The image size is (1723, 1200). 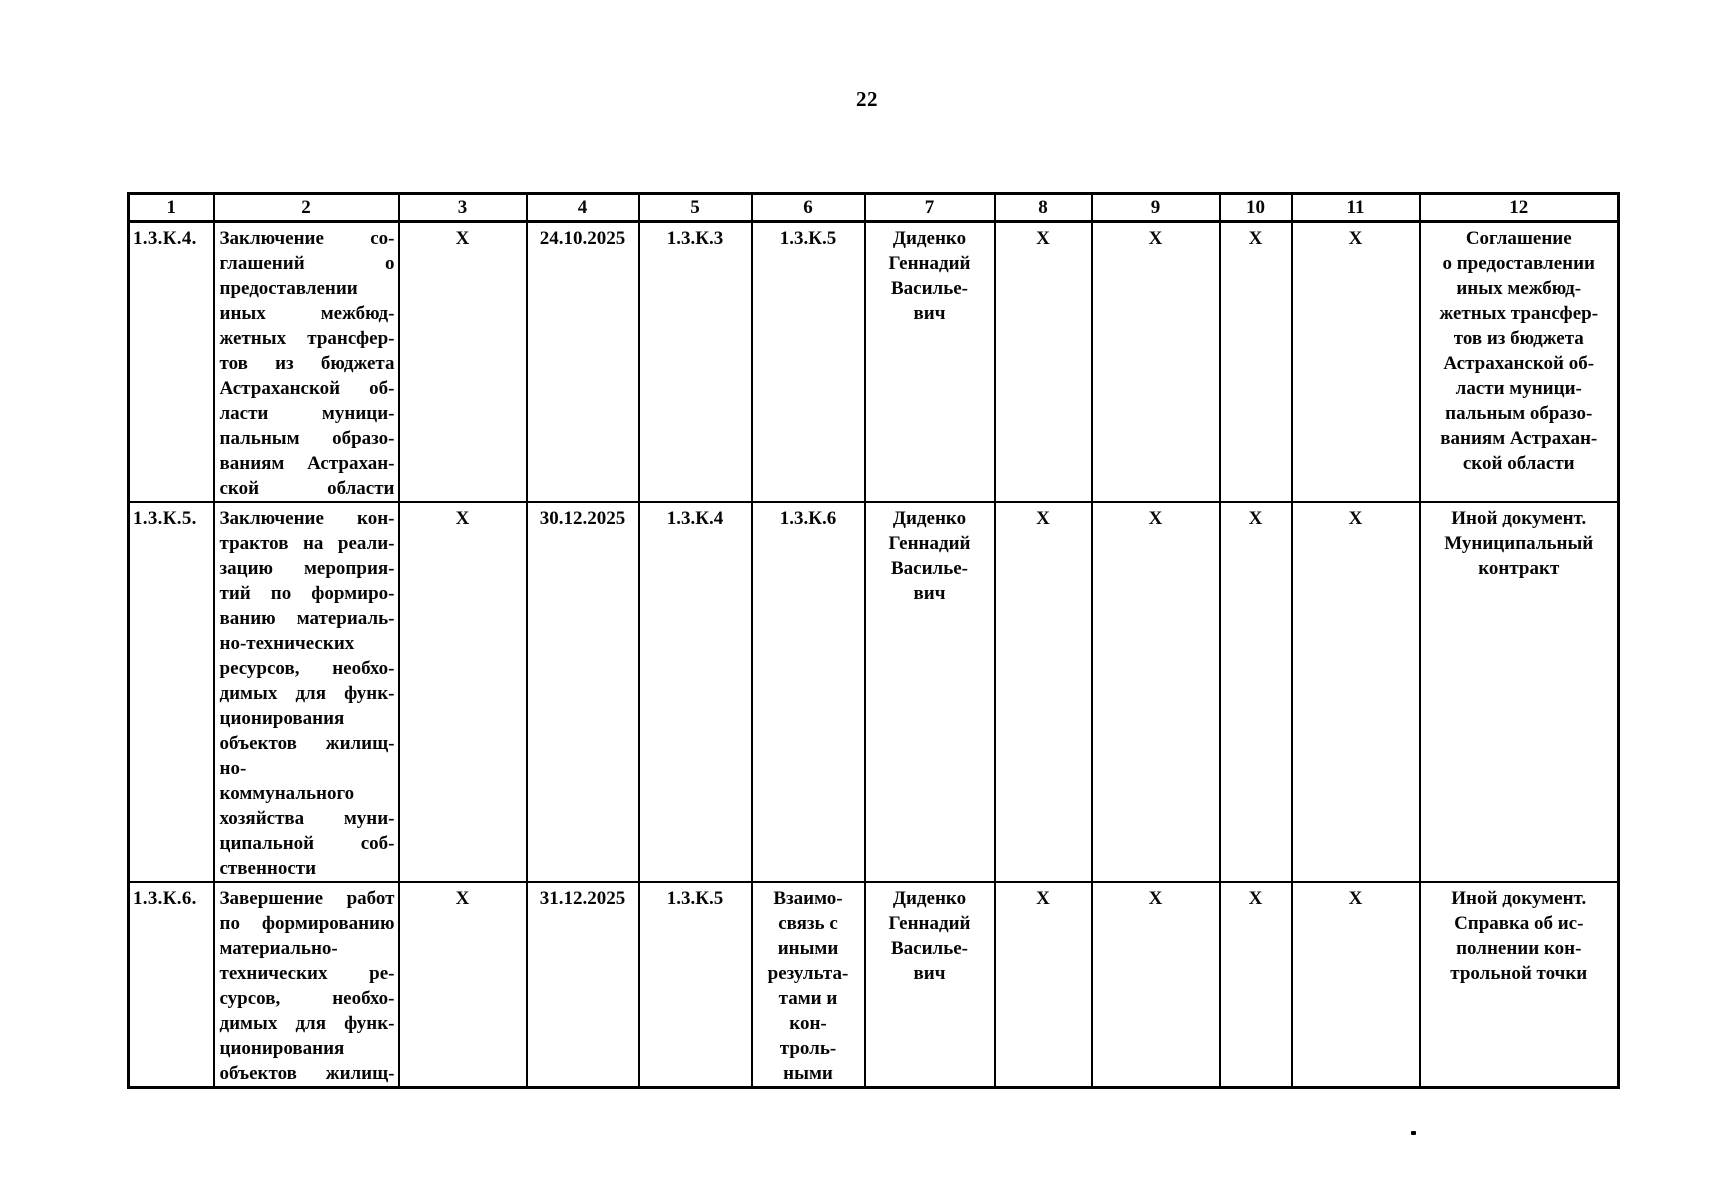 I want to click on column-header-5: 5, so click(x=695, y=207).